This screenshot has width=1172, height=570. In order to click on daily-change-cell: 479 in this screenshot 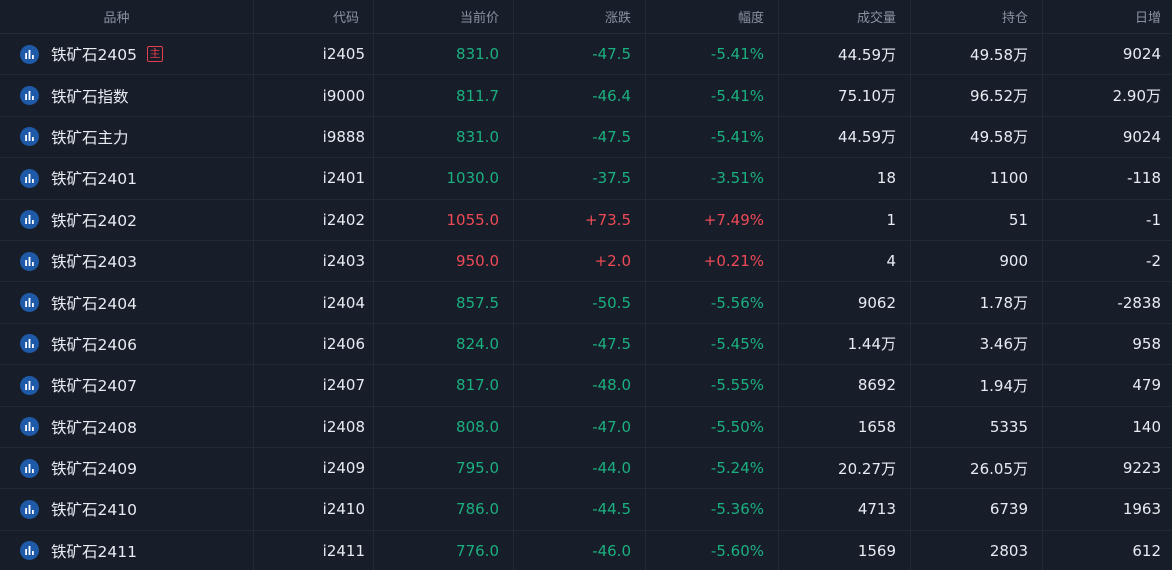, I will do `click(1146, 385)`.